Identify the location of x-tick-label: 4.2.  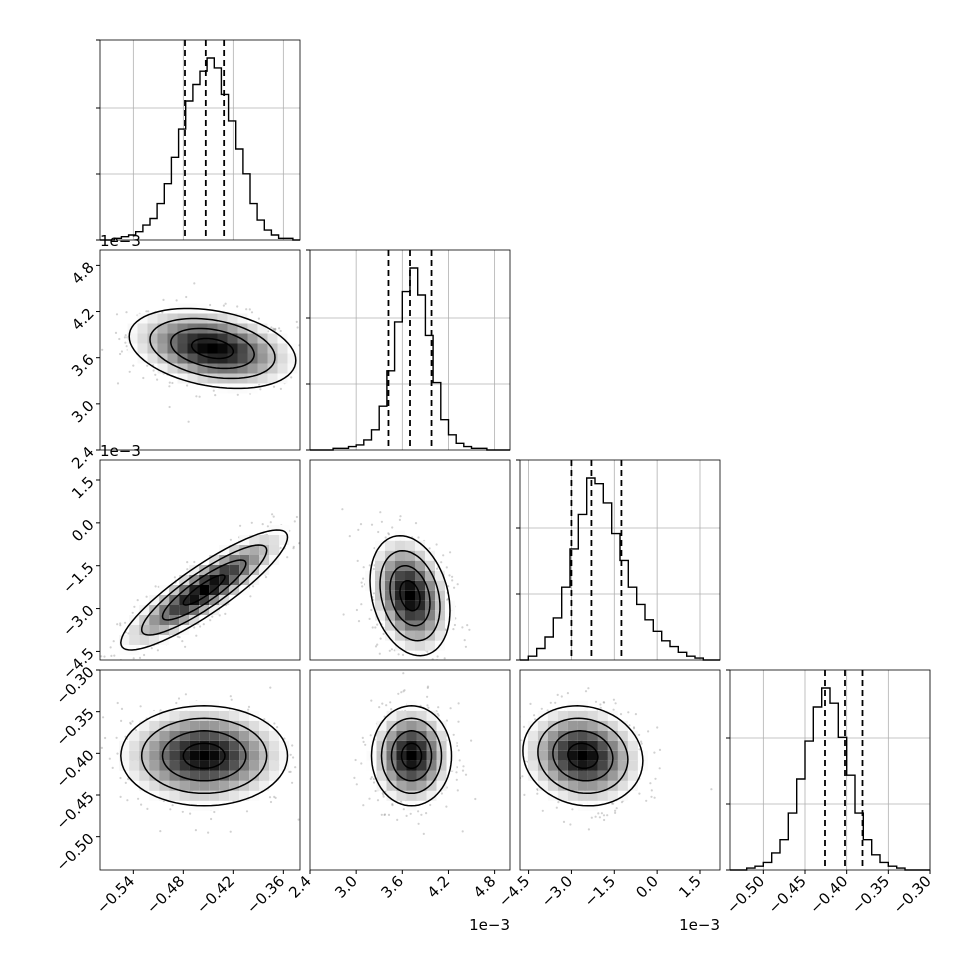
(439, 887).